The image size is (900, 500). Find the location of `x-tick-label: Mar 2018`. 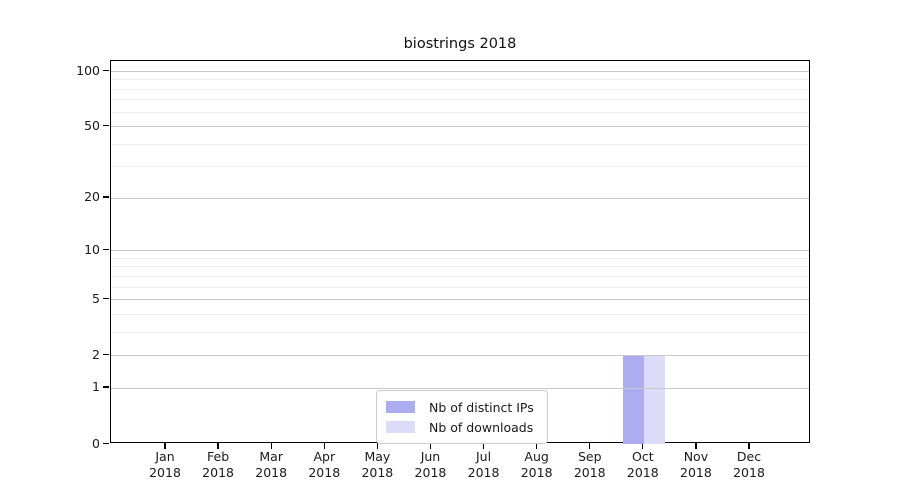

x-tick-label: Mar 2018 is located at coordinates (271, 464).